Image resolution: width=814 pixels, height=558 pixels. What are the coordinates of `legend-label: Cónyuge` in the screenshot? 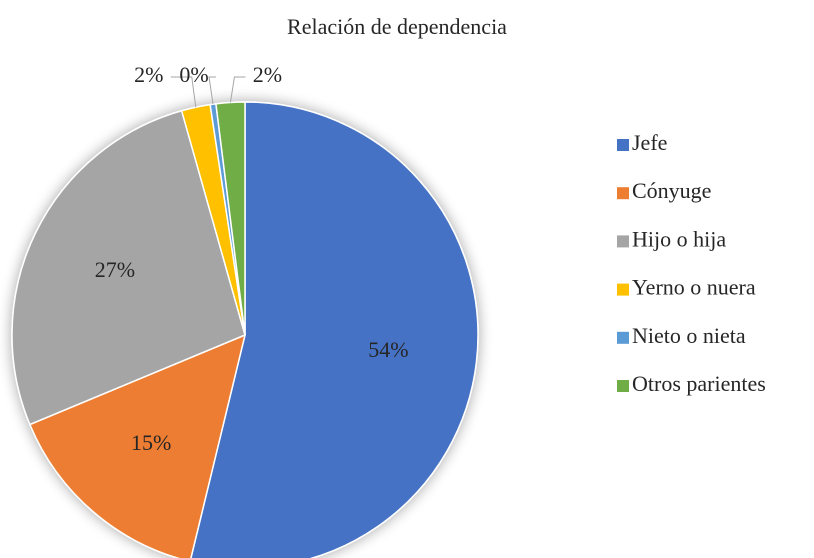 It's located at (671, 190).